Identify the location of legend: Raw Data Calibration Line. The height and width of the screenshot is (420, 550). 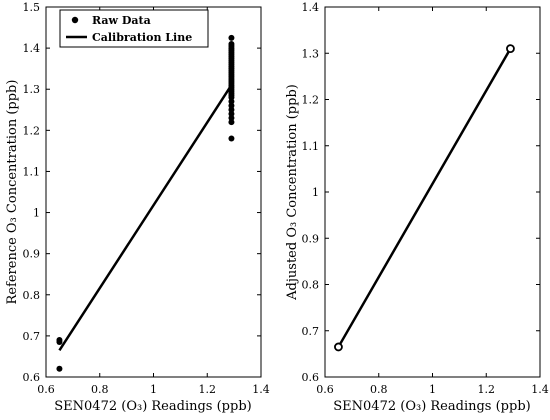
(134, 28).